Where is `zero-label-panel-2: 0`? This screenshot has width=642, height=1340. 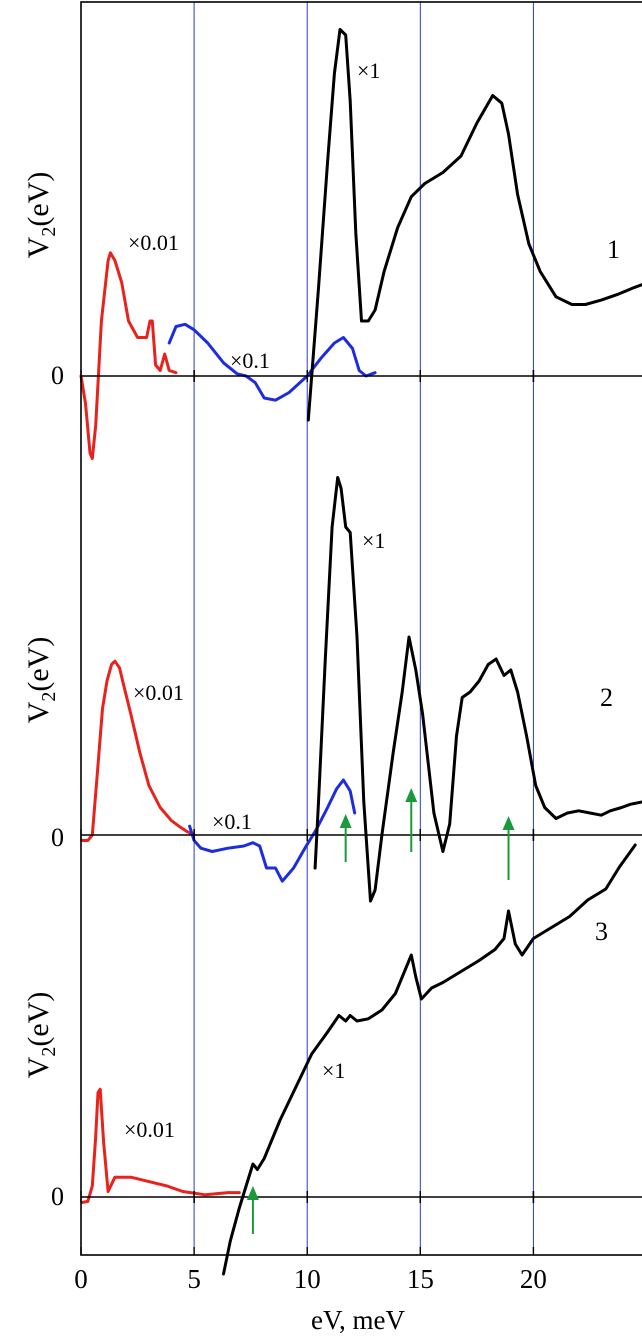
zero-label-panel-2: 0 is located at coordinates (57, 837).